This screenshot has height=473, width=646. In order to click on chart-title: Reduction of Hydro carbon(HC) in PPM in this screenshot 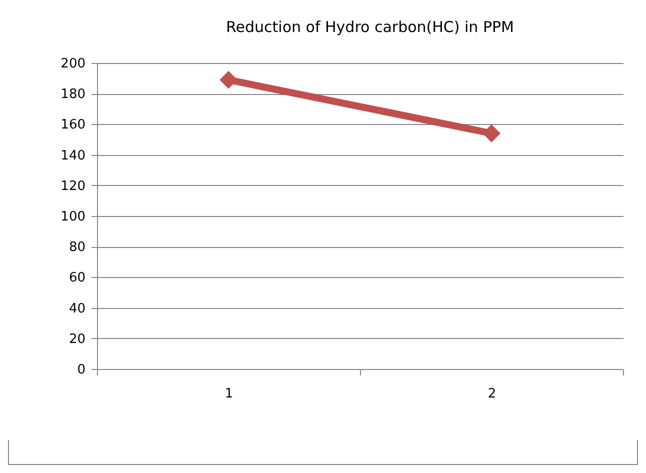, I will do `click(370, 27)`.